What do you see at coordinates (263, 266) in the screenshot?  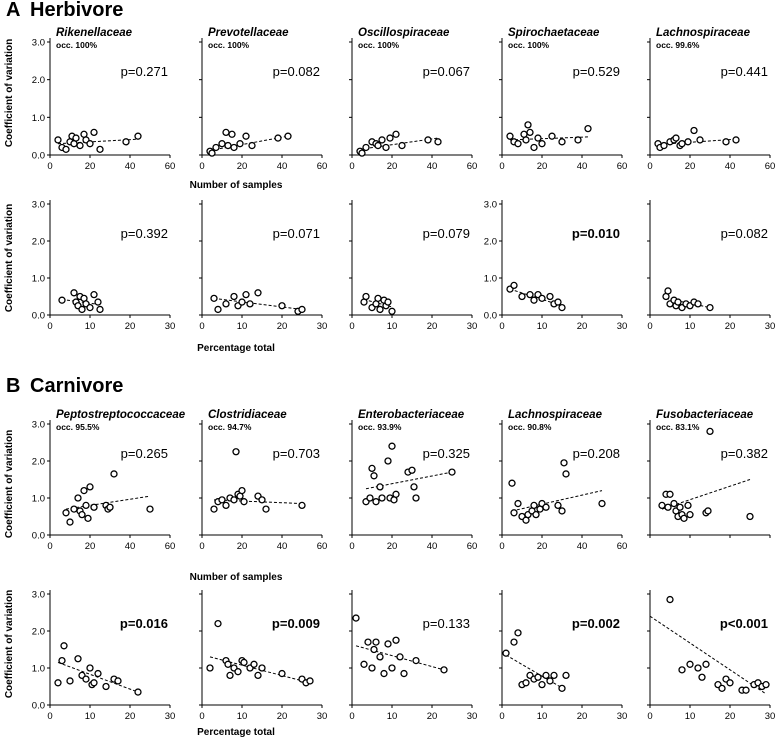 I see `scatter-panel: 0 10 20 30 p=0.071` at bounding box center [263, 266].